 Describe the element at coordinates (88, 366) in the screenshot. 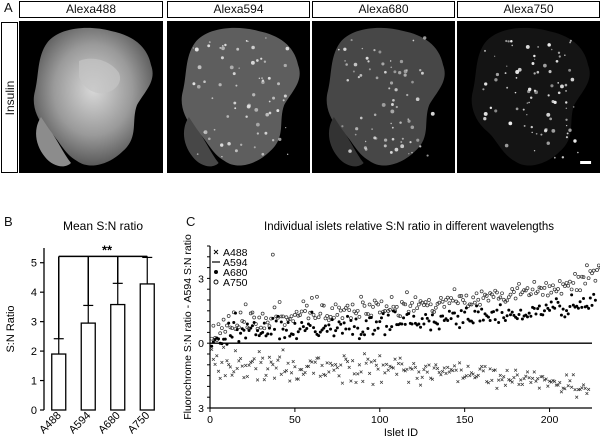

I see `bar-a594` at that location.